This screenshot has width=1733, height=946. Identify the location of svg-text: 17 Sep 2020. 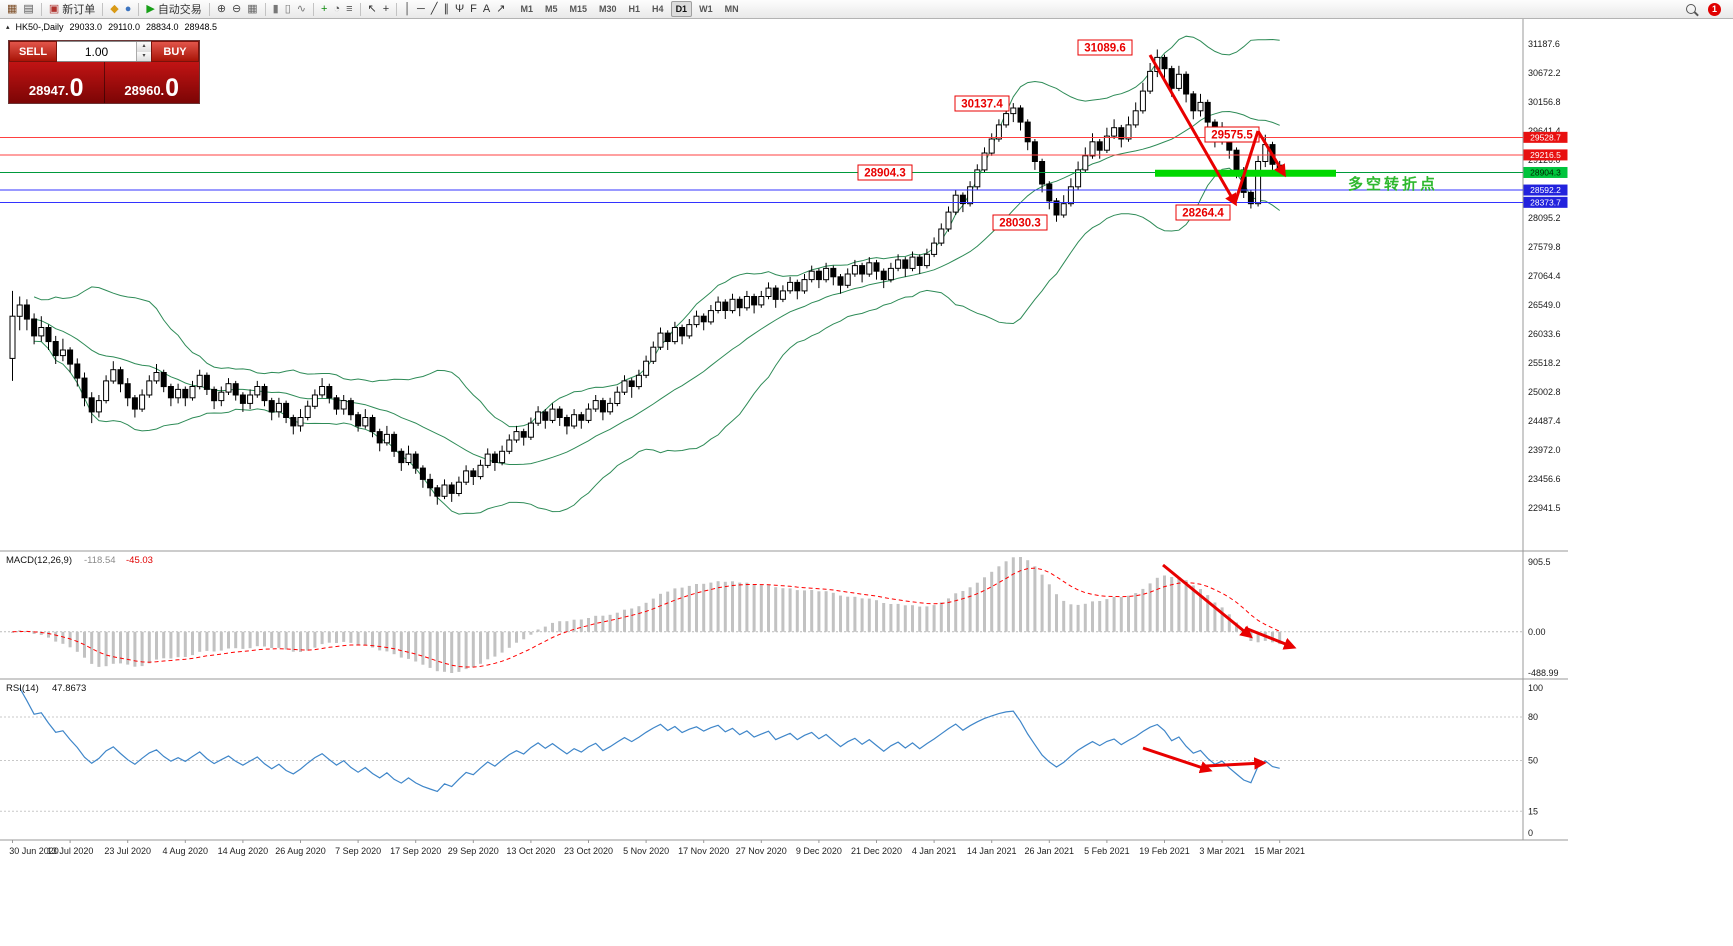
(415, 851).